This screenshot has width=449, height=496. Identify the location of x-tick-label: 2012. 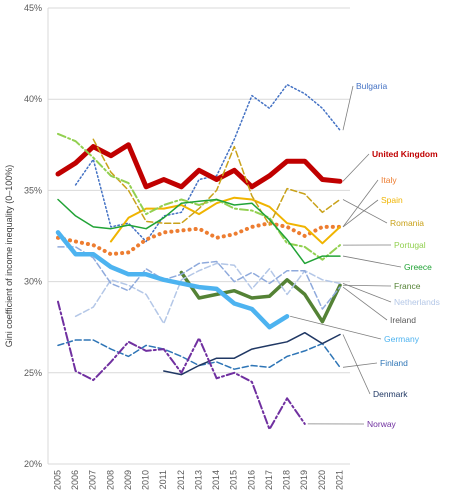
(181, 480).